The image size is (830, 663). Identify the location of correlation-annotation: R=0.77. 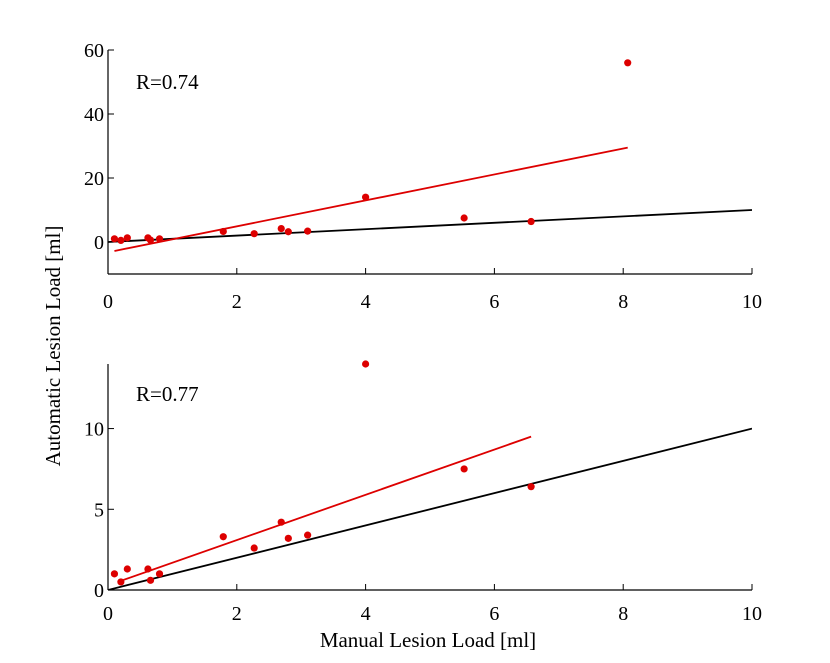
(167, 394).